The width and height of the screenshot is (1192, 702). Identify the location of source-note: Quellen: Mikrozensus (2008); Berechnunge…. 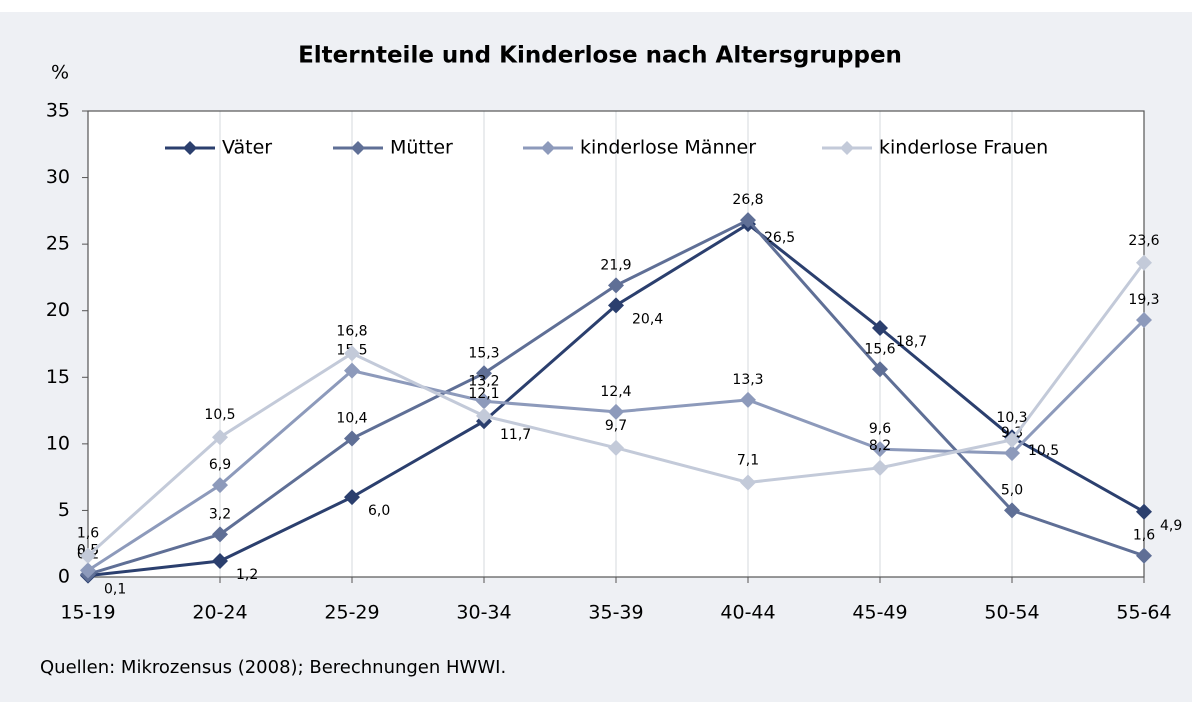
(273, 667).